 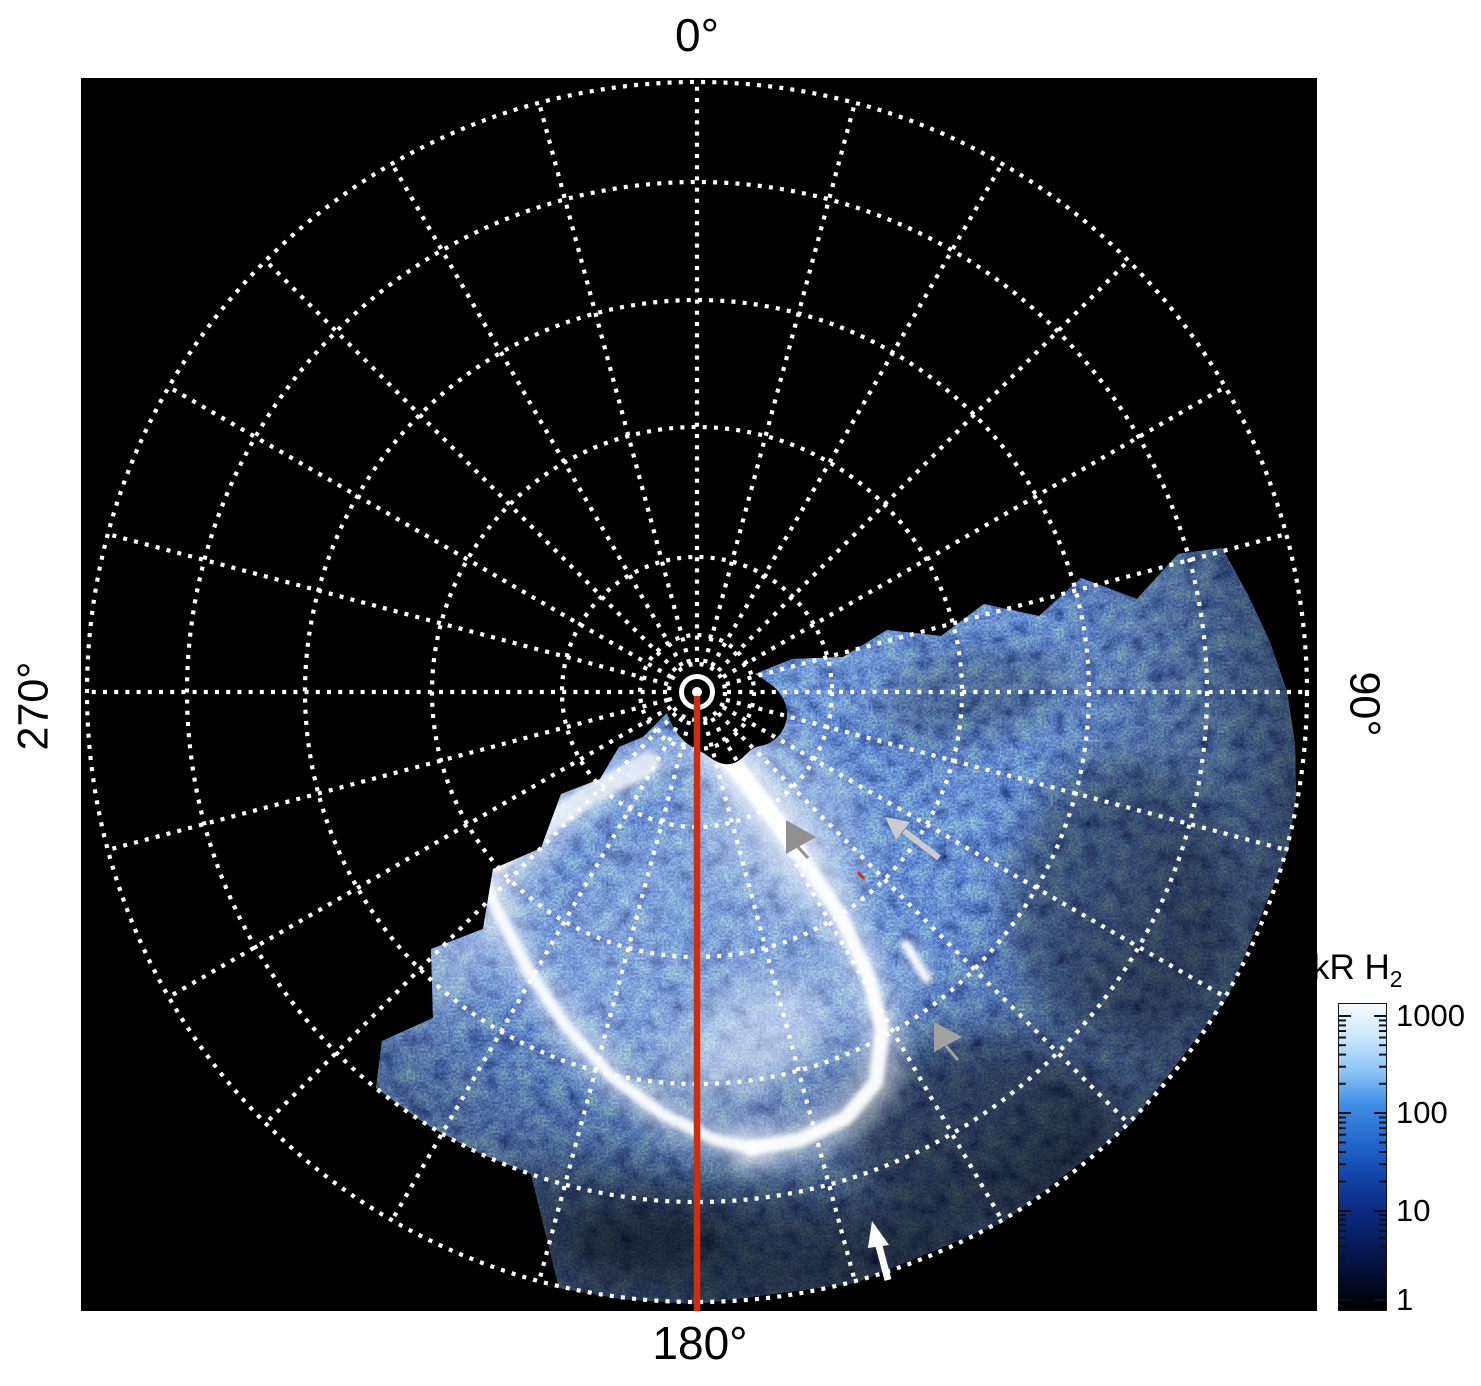 I want to click on light-gray-arrow-upleft, so click(x=913, y=839).